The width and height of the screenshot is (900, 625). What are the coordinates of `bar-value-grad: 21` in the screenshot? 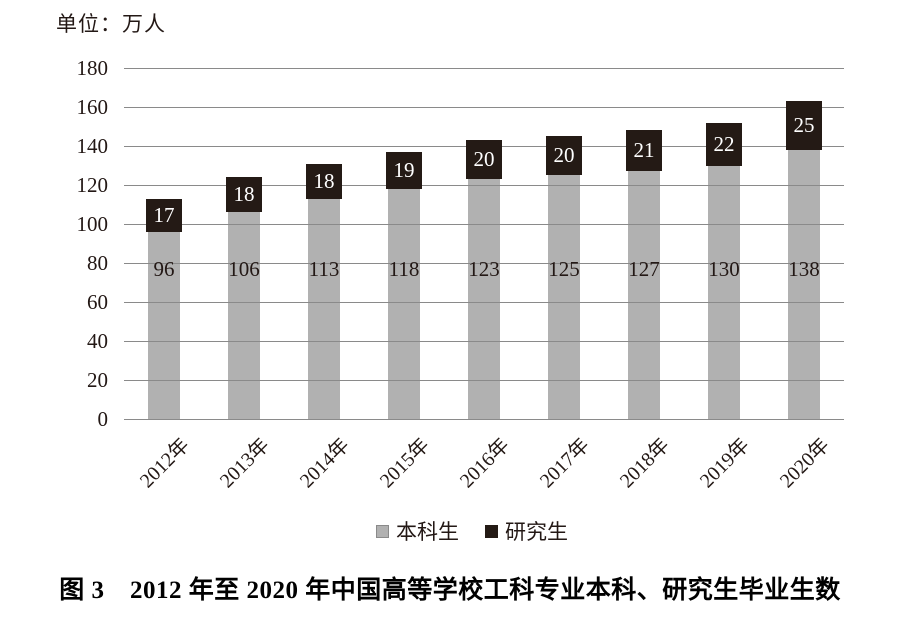 It's located at (644, 150).